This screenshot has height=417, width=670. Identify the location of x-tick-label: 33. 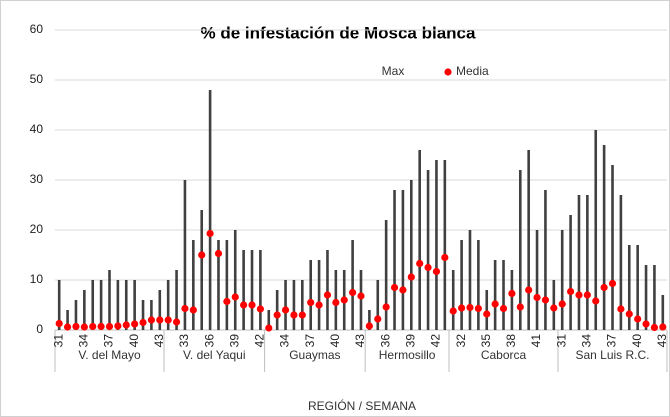
(184, 341).